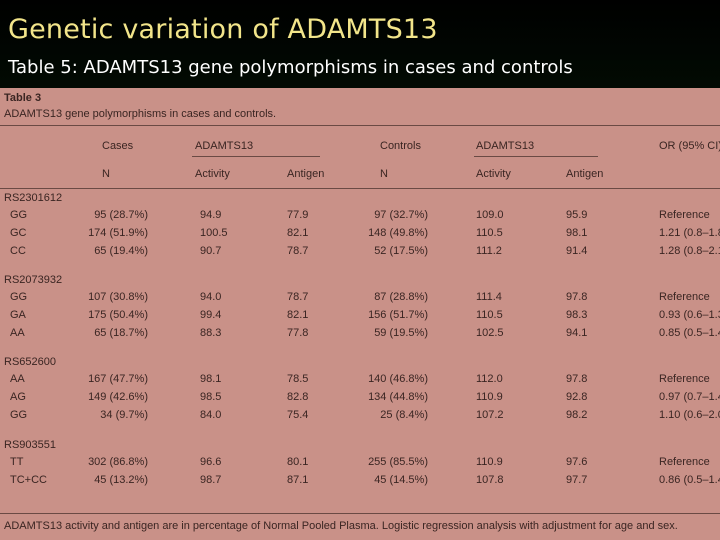 The height and width of the screenshot is (540, 720). I want to click on cases-n-cell: 65 (18.7%), so click(121, 333).